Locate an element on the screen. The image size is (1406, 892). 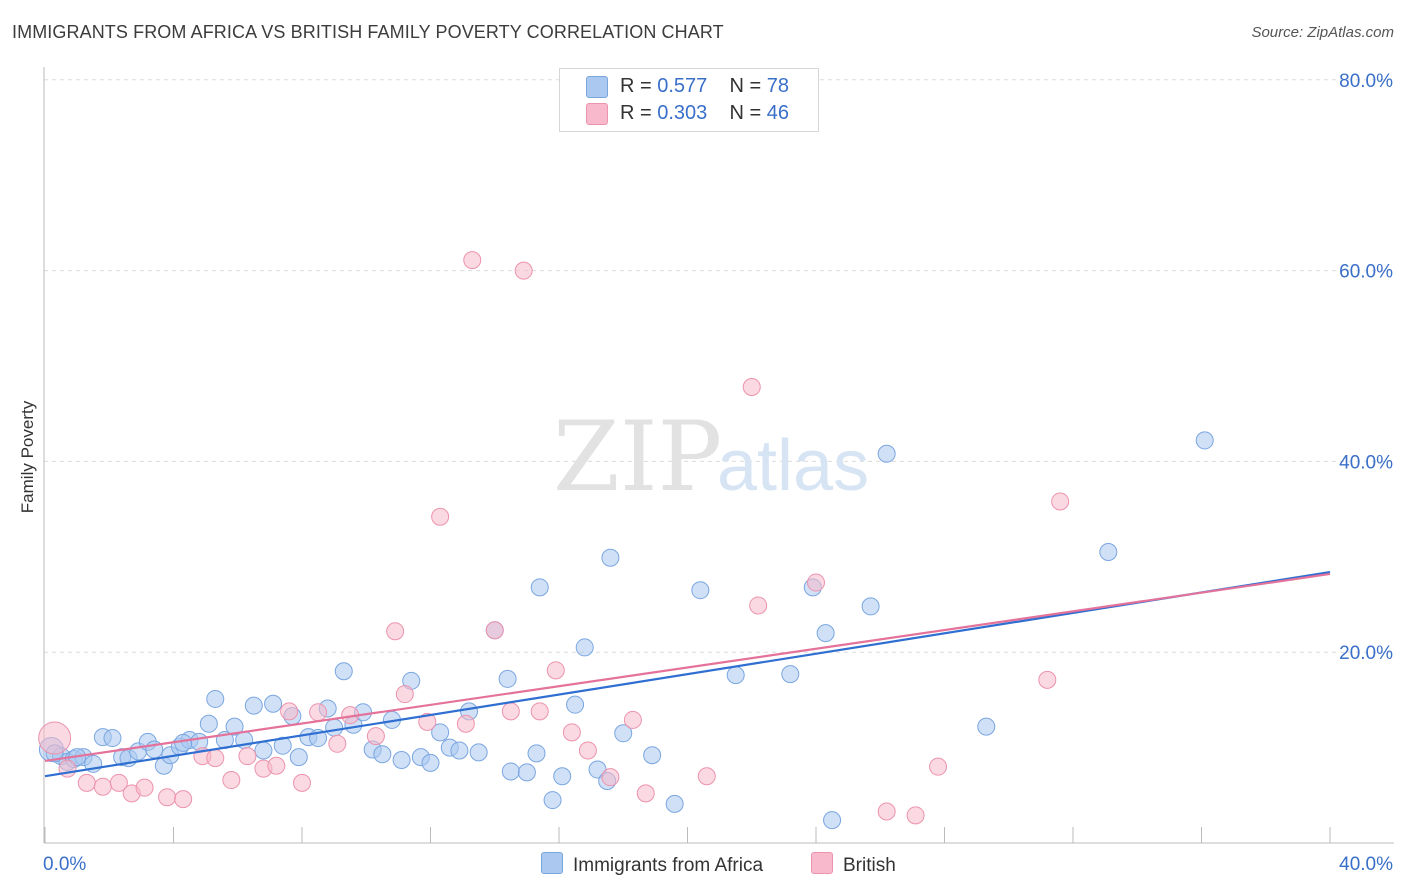
x-tick-label: 40.0% is located at coordinates (1366, 864).